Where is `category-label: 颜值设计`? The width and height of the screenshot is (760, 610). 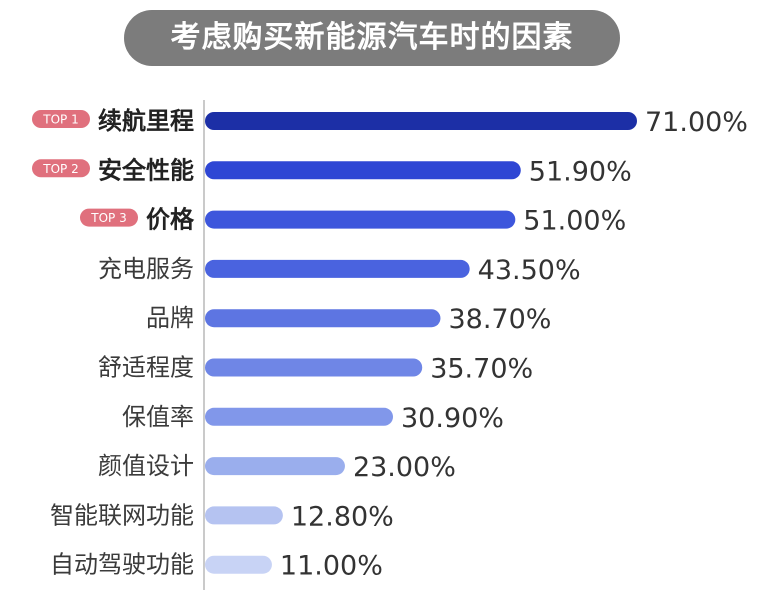 category-label: 颜值设计 is located at coordinates (146, 466).